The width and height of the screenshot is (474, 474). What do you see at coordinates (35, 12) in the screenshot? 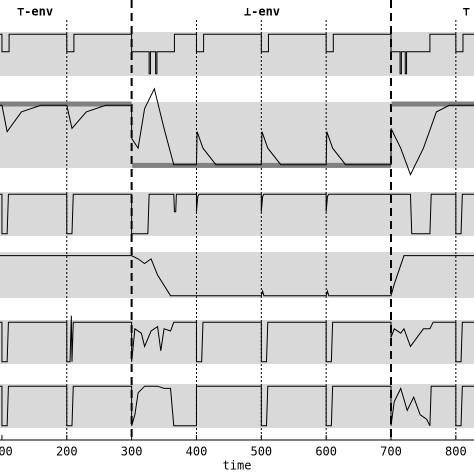
I see `env-label: ⊤-env` at bounding box center [35, 12].